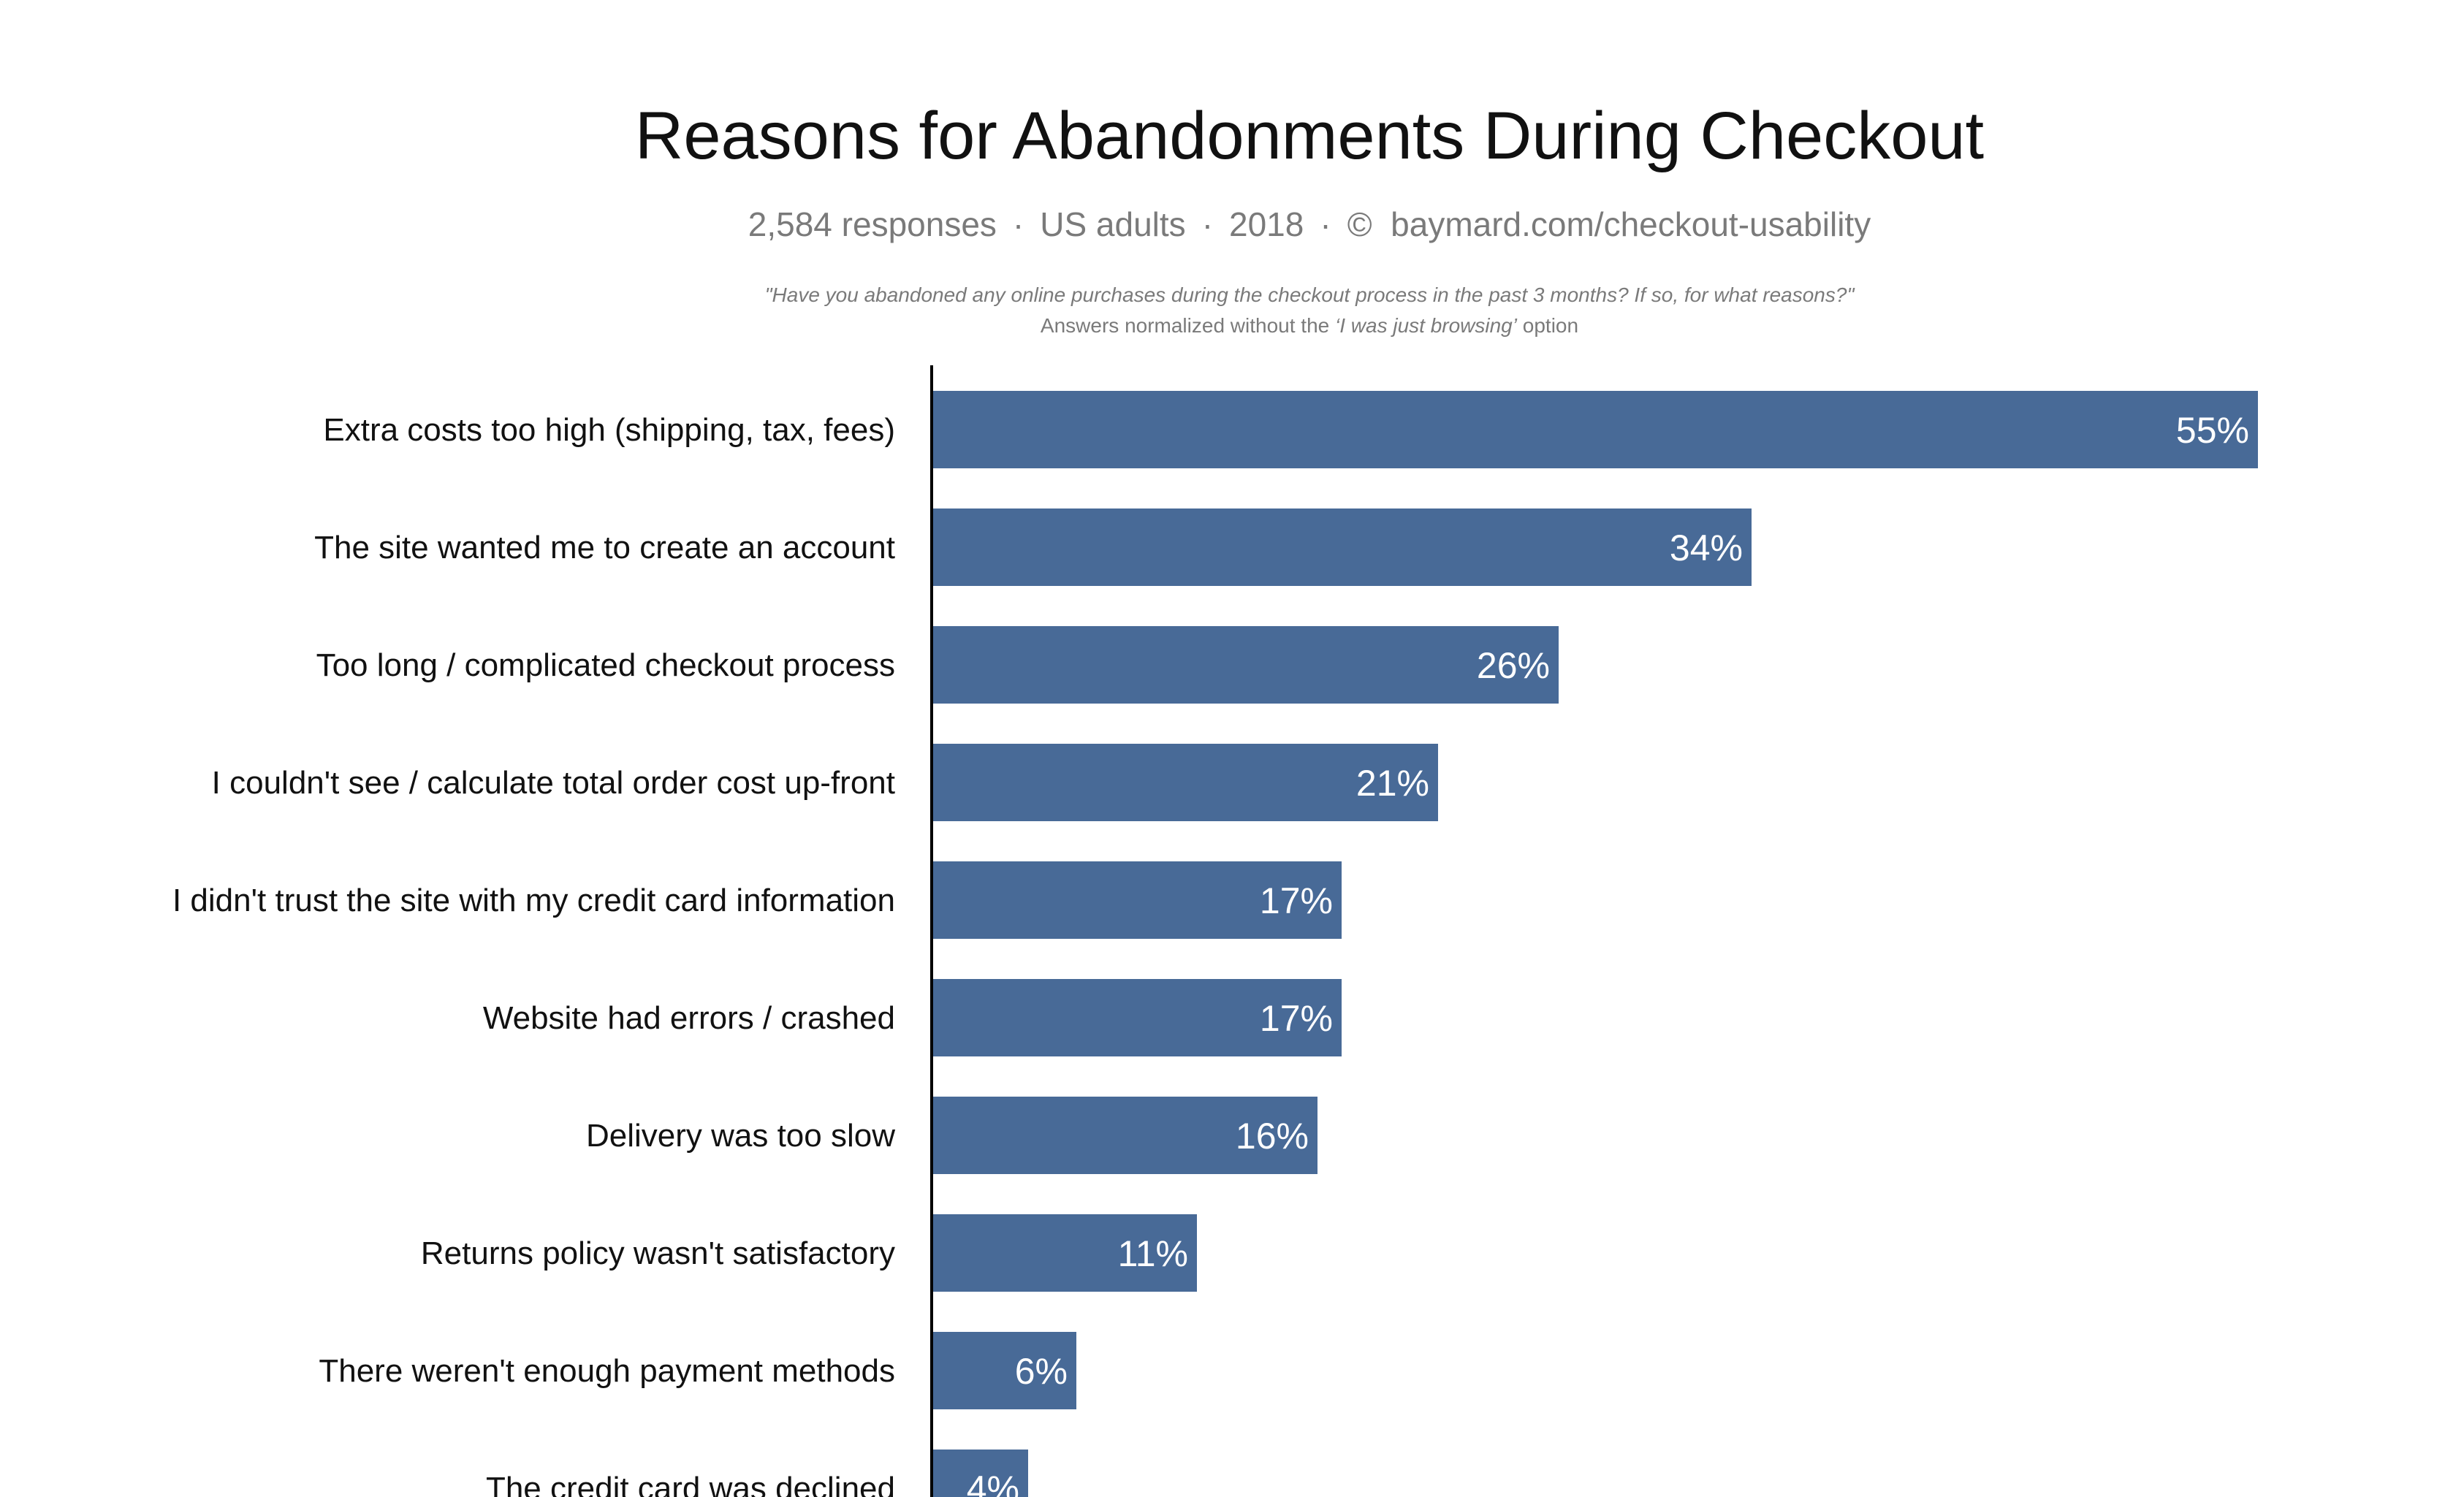  What do you see at coordinates (1547, 325) in the screenshot?
I see `note-suffix: option` at bounding box center [1547, 325].